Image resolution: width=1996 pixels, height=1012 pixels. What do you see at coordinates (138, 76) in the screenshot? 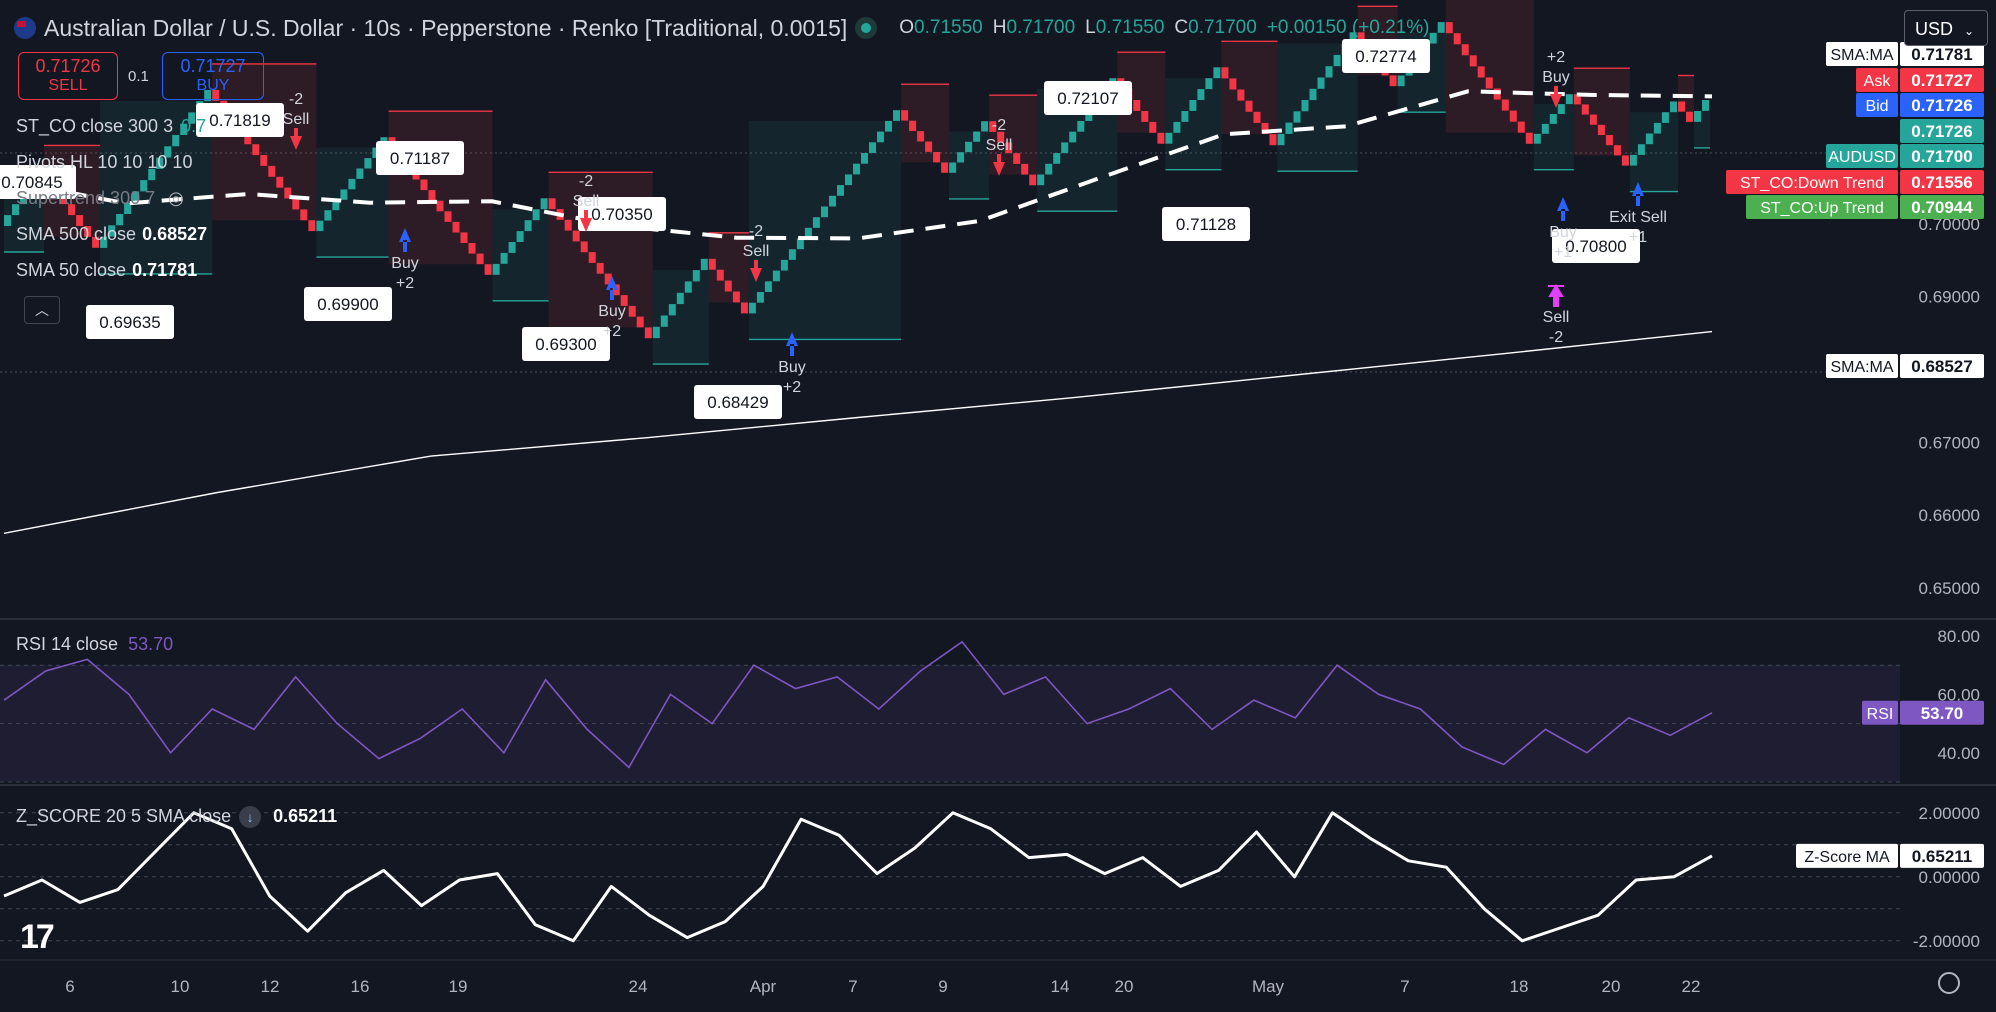
I see `order-quantity: 0.1` at bounding box center [138, 76].